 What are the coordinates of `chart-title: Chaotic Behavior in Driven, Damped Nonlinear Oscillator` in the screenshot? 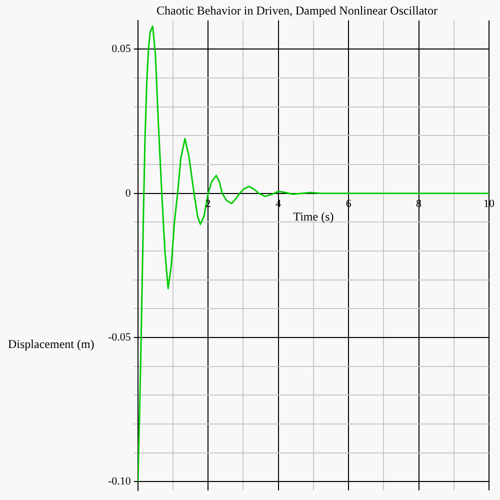 It's located at (297, 10).